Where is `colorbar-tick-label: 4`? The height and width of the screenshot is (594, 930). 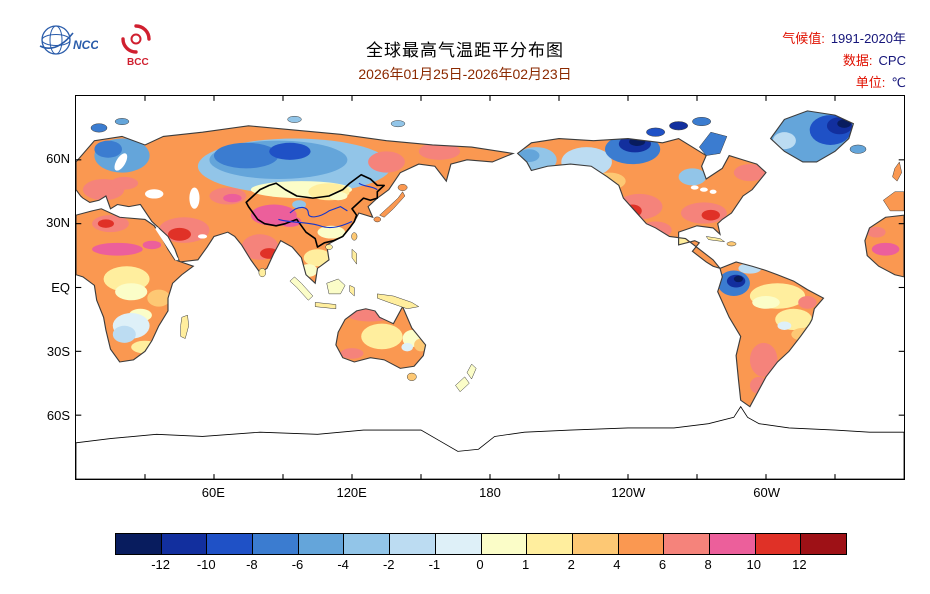 colorbar-tick-label: 4 is located at coordinates (617, 564).